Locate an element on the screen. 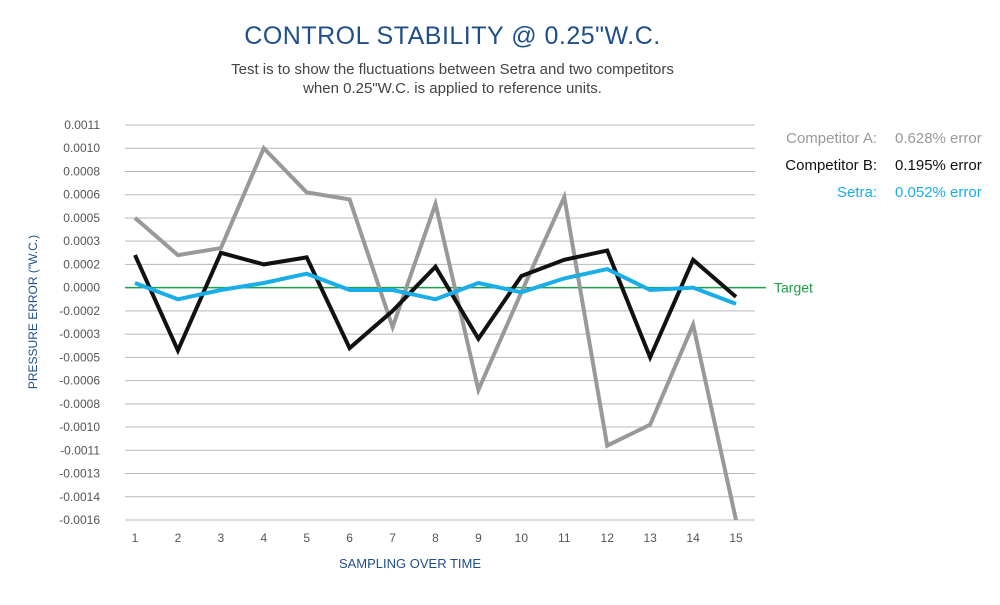 The image size is (1000, 605). x-tick-label: 8 is located at coordinates (435, 538).